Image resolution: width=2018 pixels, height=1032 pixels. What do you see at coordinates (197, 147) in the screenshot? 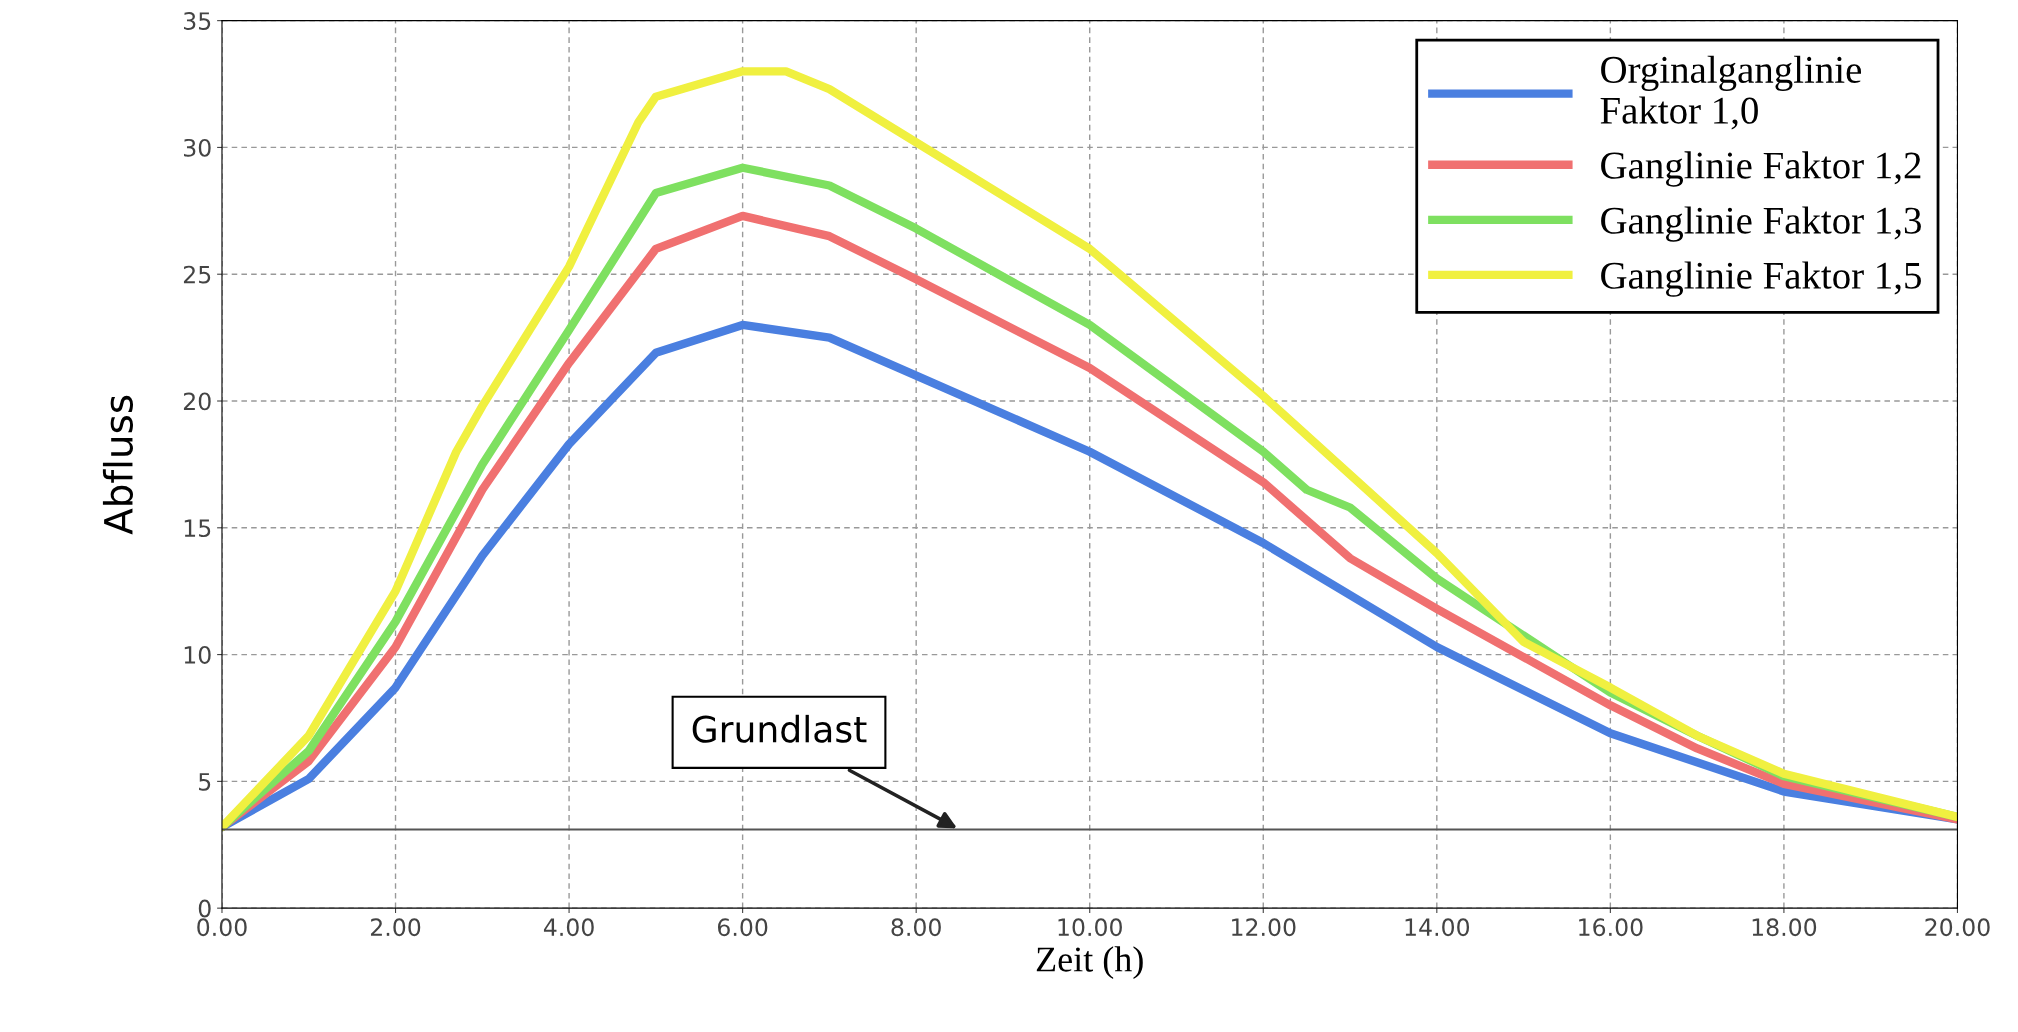
I see `y-tick-label: 30` at bounding box center [197, 147].